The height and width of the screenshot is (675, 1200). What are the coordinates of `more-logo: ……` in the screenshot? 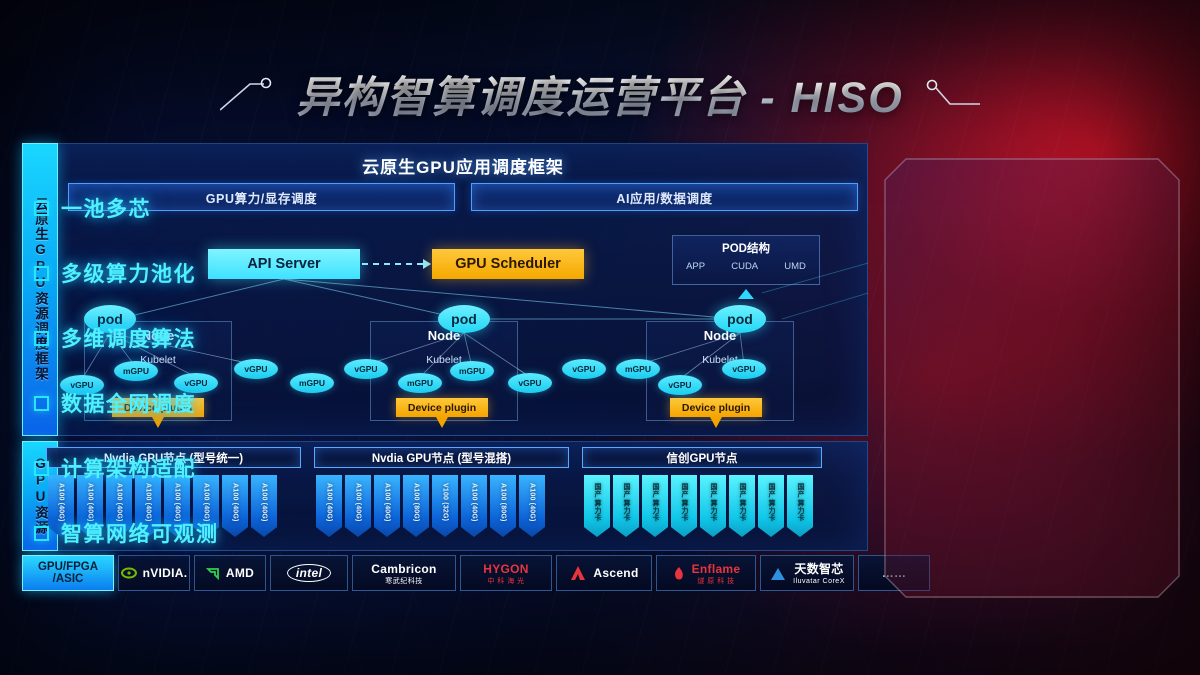 It's located at (894, 573).